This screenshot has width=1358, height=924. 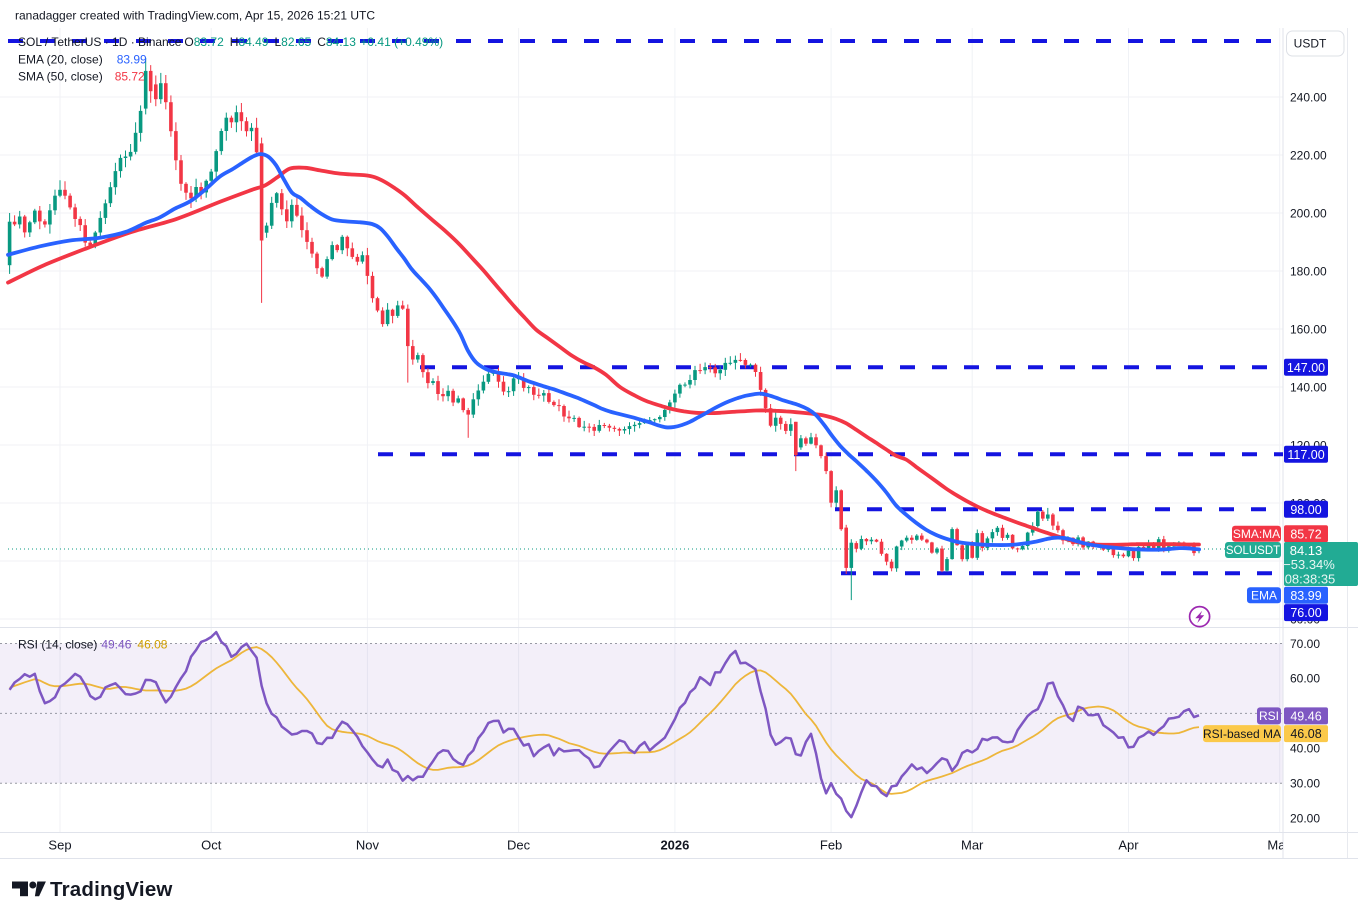 What do you see at coordinates (1305, 613) in the screenshot?
I see `svg-text: 76.00` at bounding box center [1305, 613].